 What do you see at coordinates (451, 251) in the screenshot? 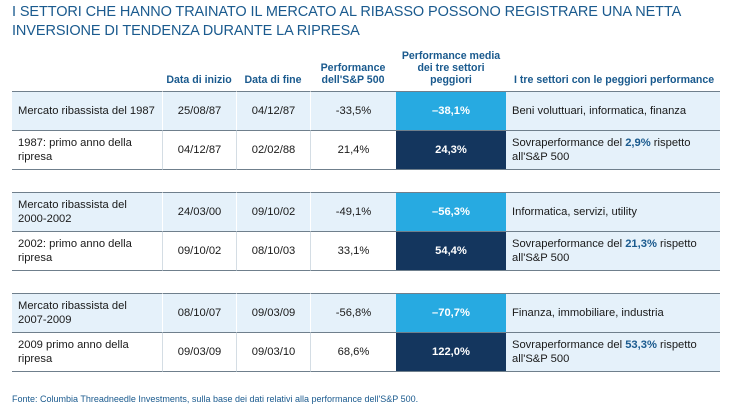
I see `worst3-performance: 54,4%` at bounding box center [451, 251].